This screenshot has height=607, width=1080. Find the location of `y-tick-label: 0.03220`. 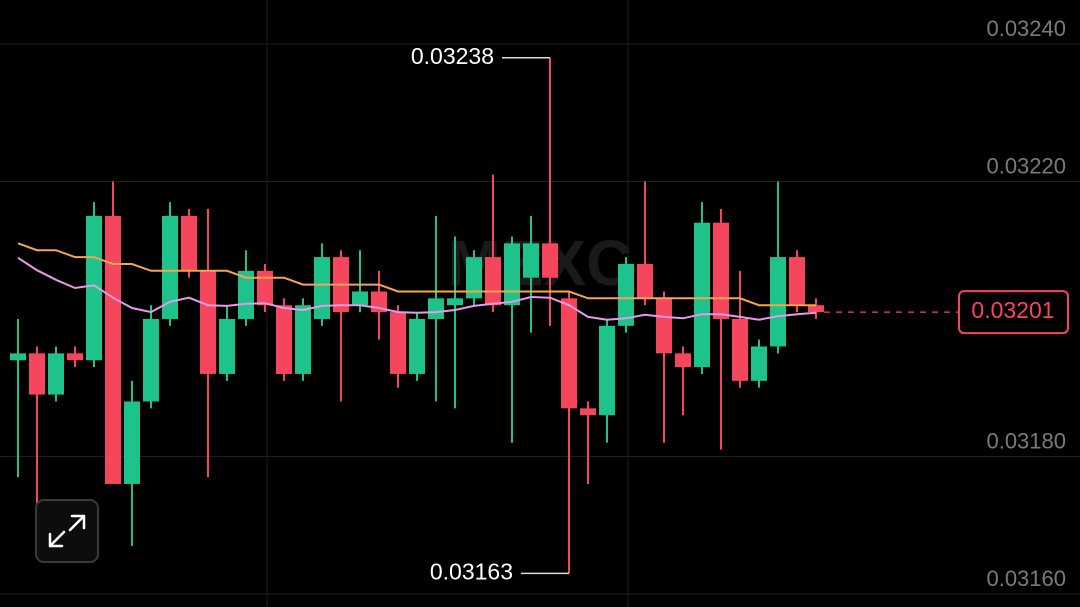

y-tick-label: 0.03220 is located at coordinates (1026, 165).